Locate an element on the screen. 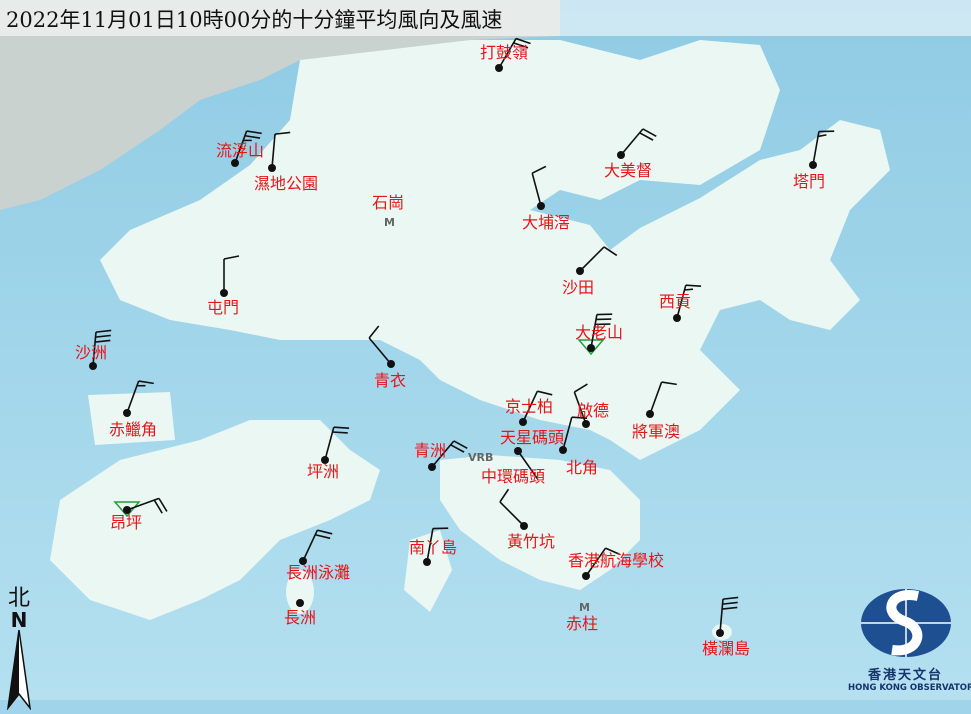 The height and width of the screenshot is (714, 971). station-label: 青洲 is located at coordinates (430, 451).